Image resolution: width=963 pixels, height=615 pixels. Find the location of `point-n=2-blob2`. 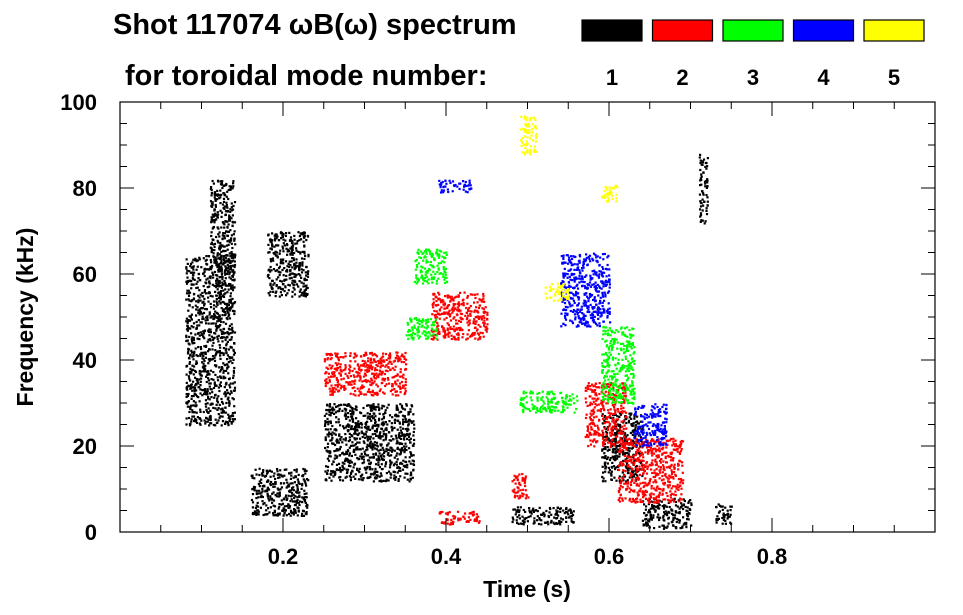

point-n=2-blob2 is located at coordinates (458, 511).